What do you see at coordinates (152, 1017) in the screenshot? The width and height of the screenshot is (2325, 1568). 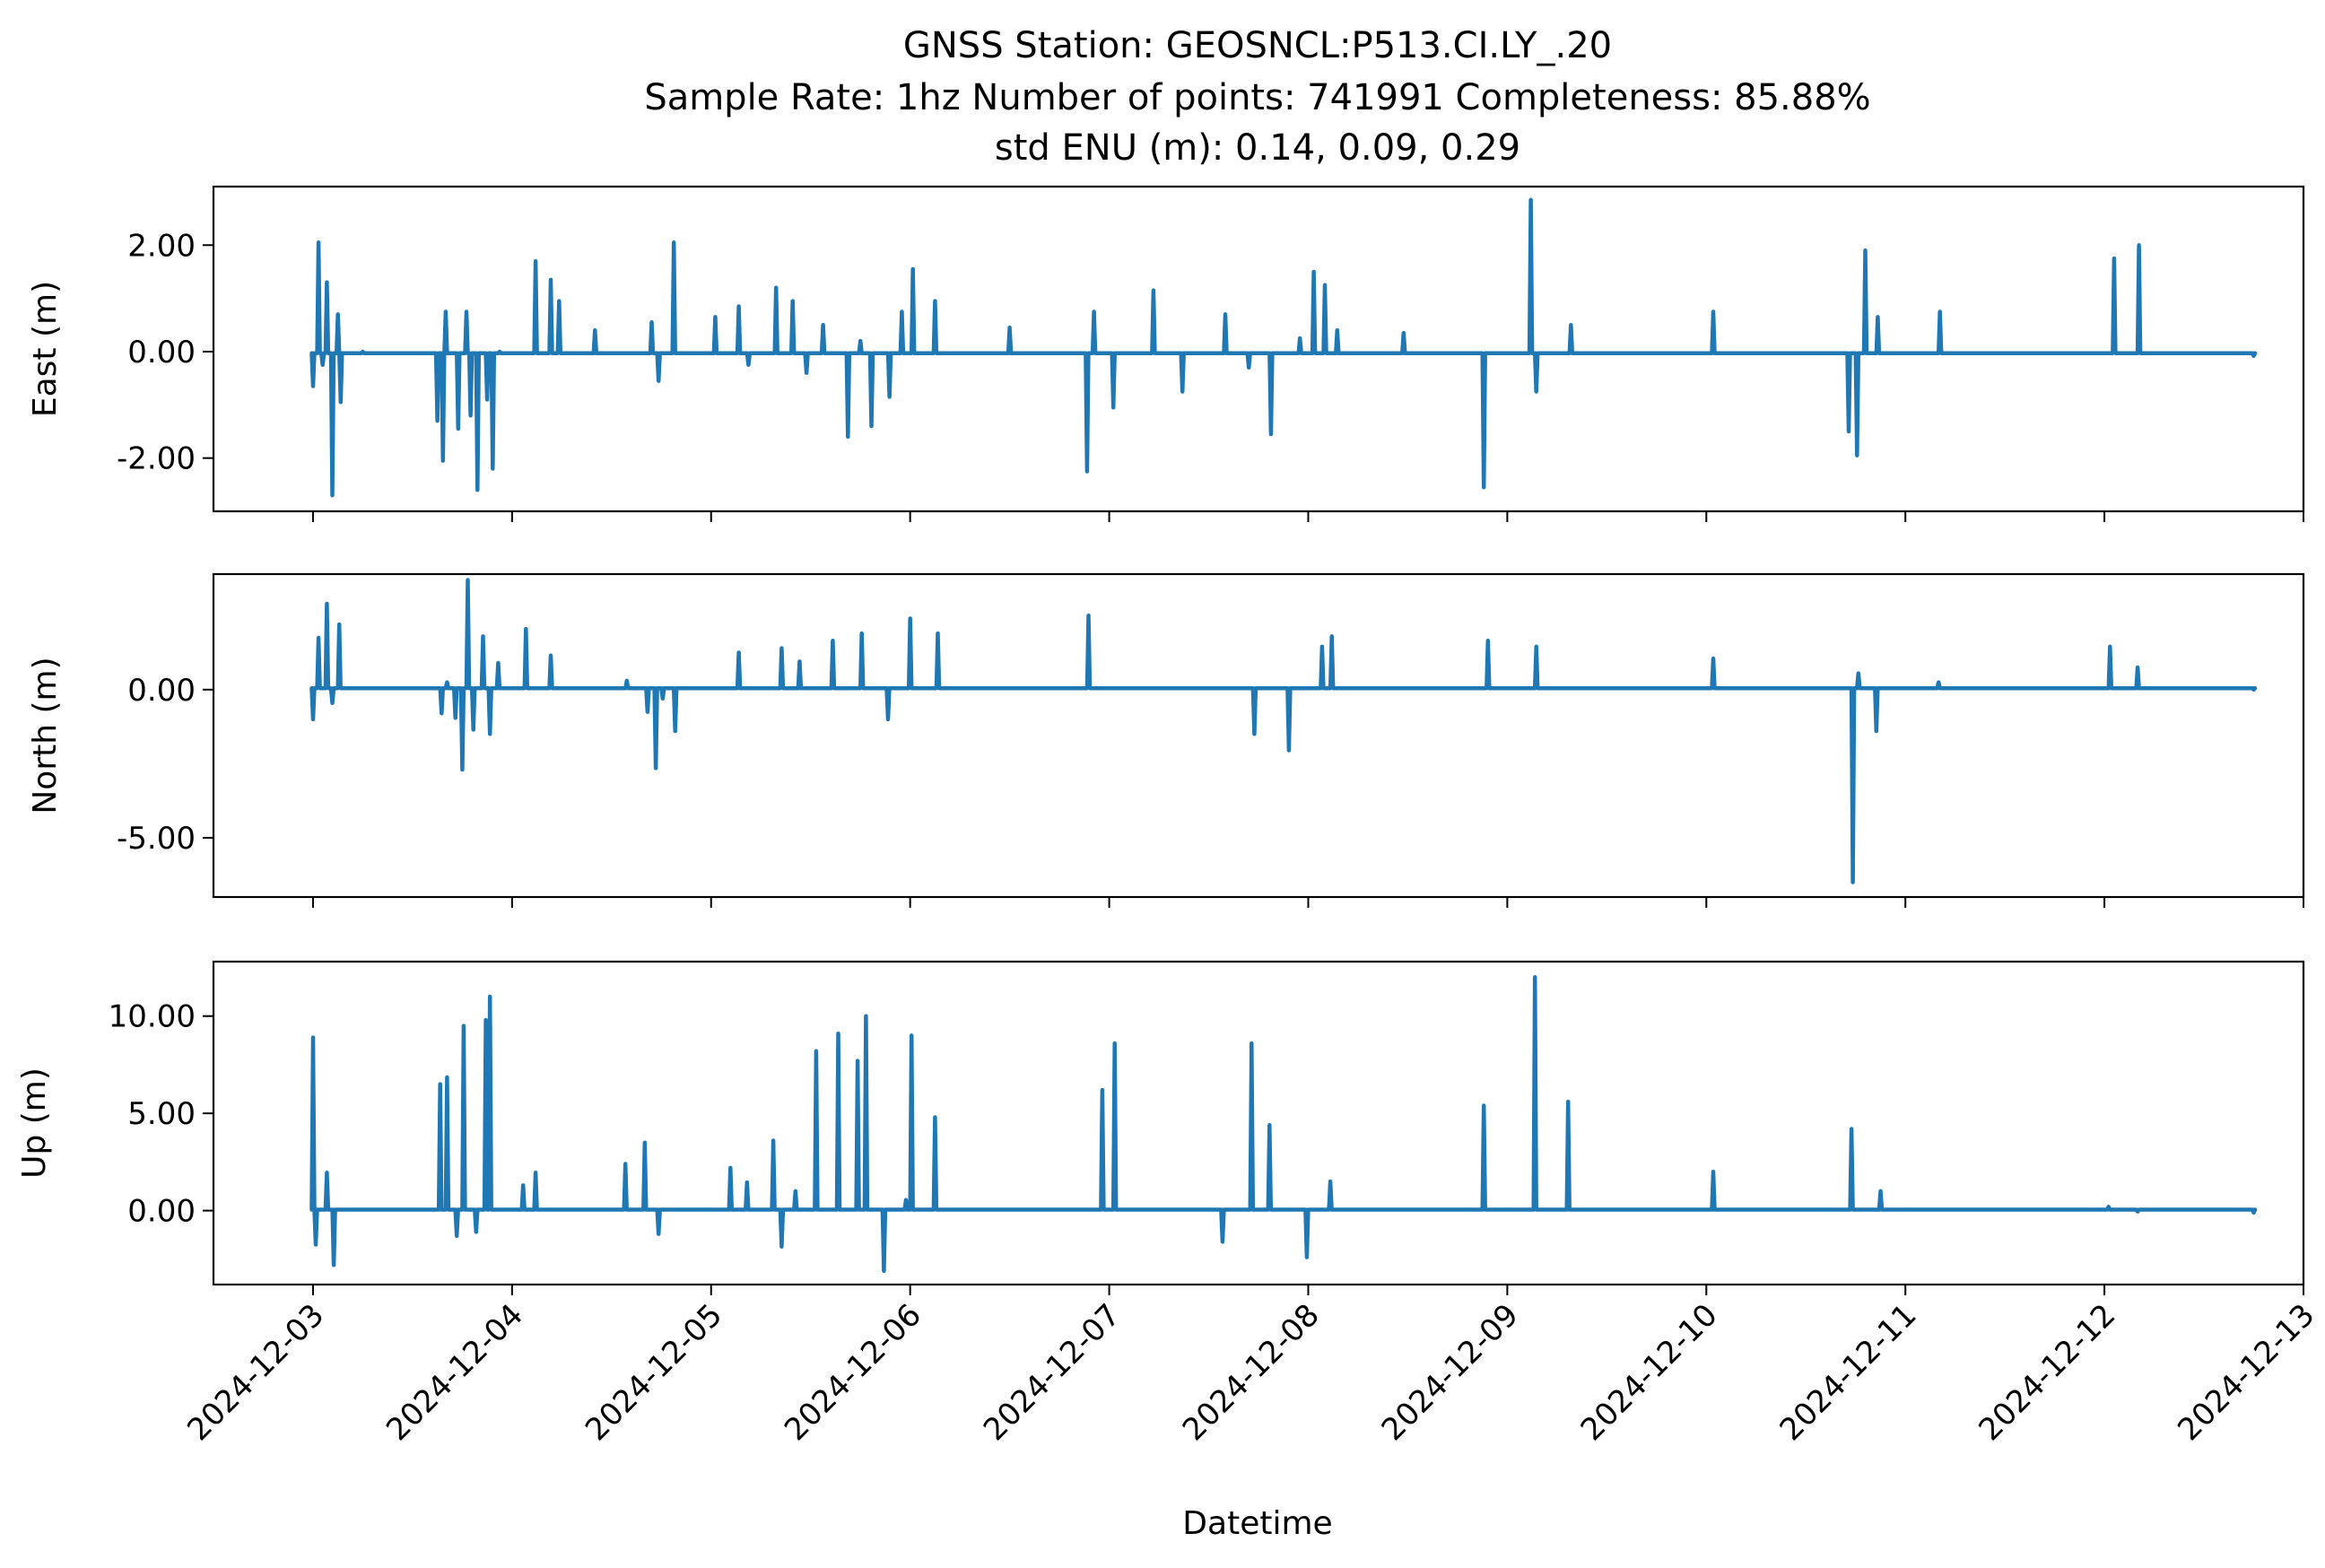 I see `up-m-y-tick-label: 10.00` at bounding box center [152, 1017].